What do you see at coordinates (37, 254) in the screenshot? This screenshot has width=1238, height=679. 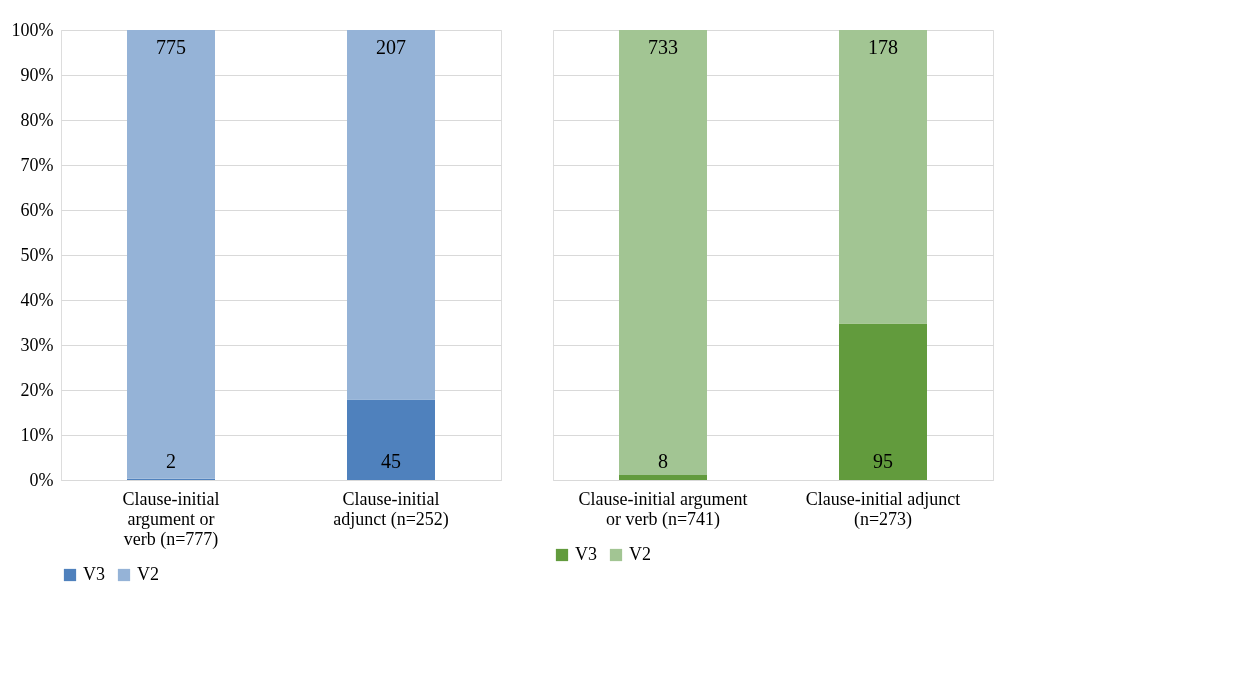 I see `y-tick-label: 50%` at bounding box center [37, 254].